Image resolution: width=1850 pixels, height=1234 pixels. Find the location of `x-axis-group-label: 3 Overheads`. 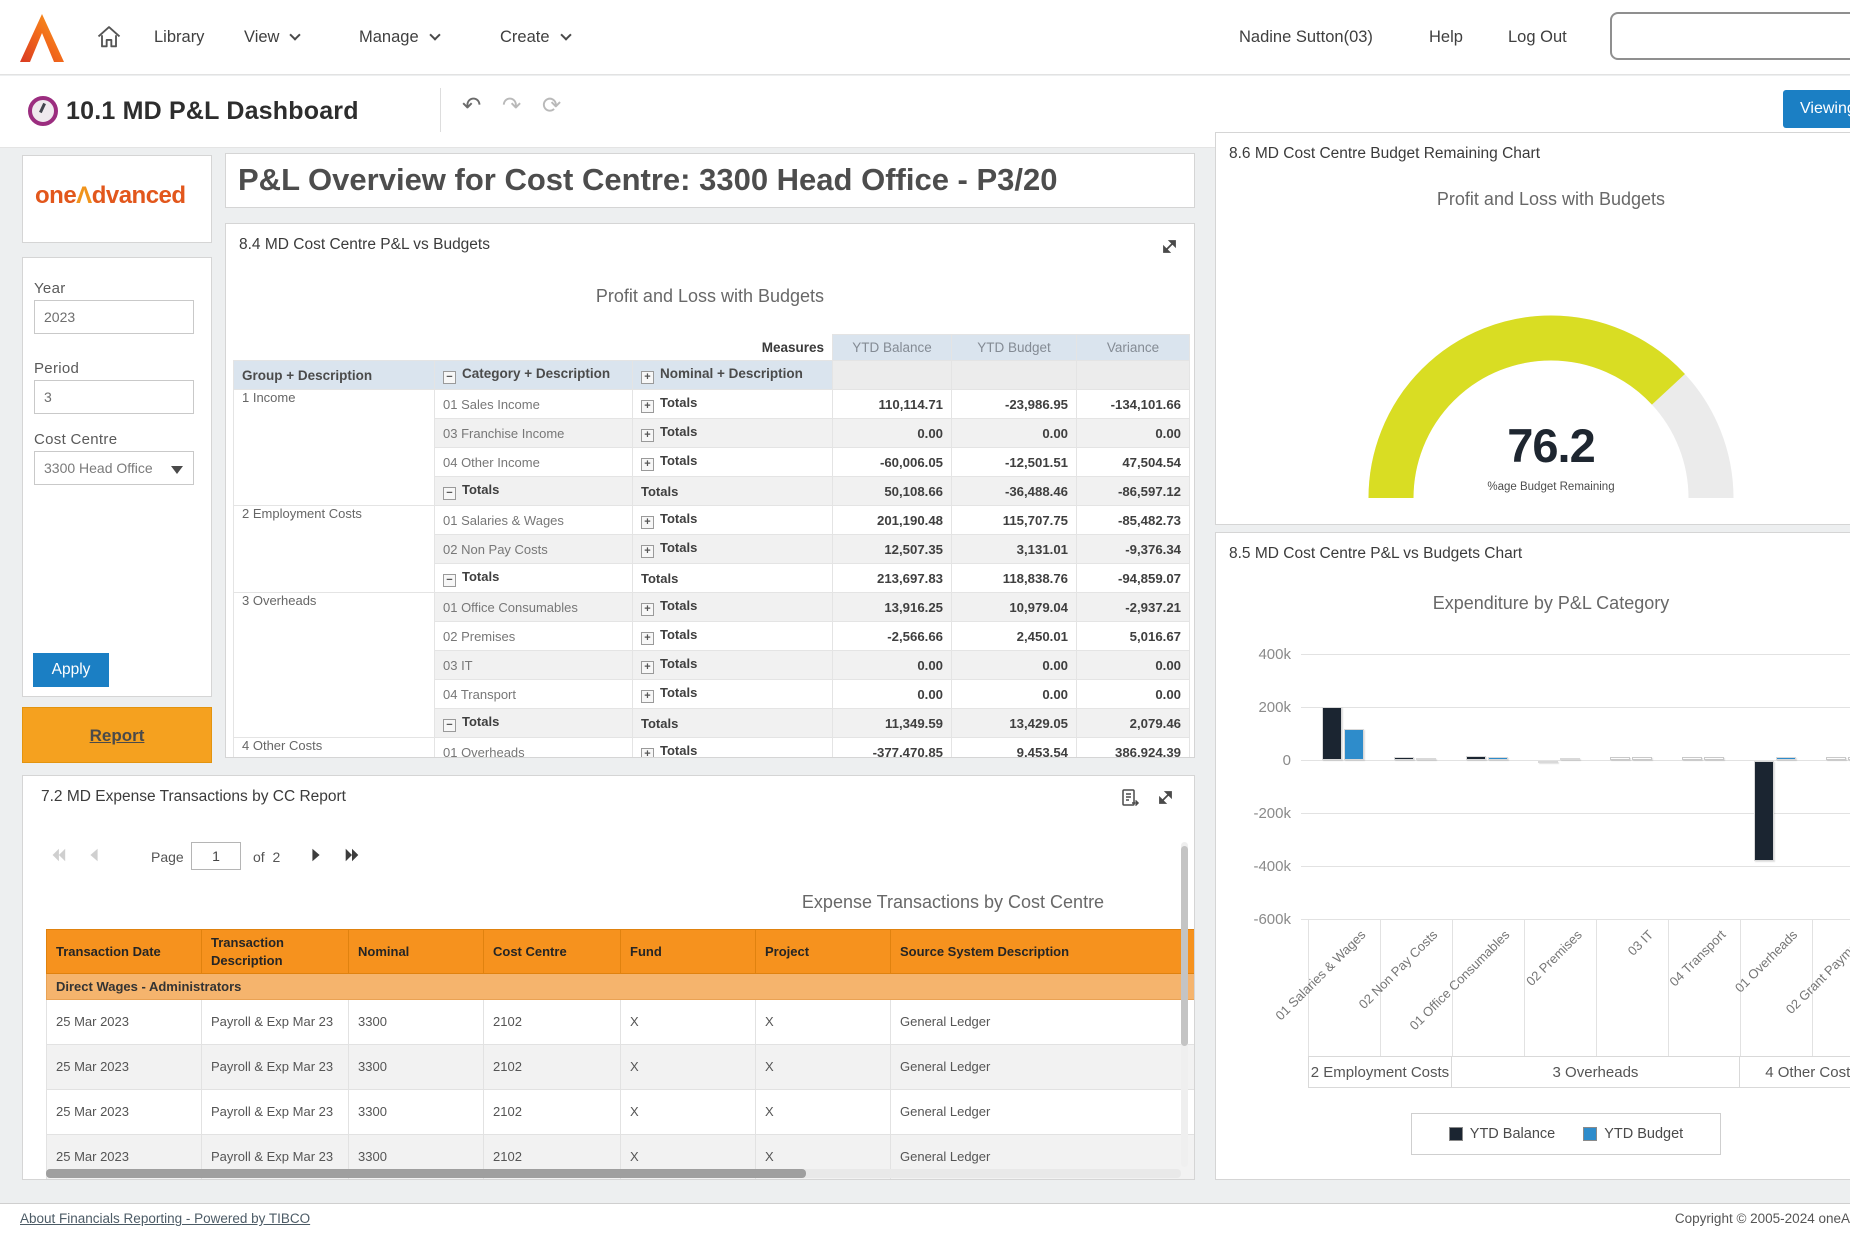

x-axis-group-label: 3 Overheads is located at coordinates (1596, 1072).